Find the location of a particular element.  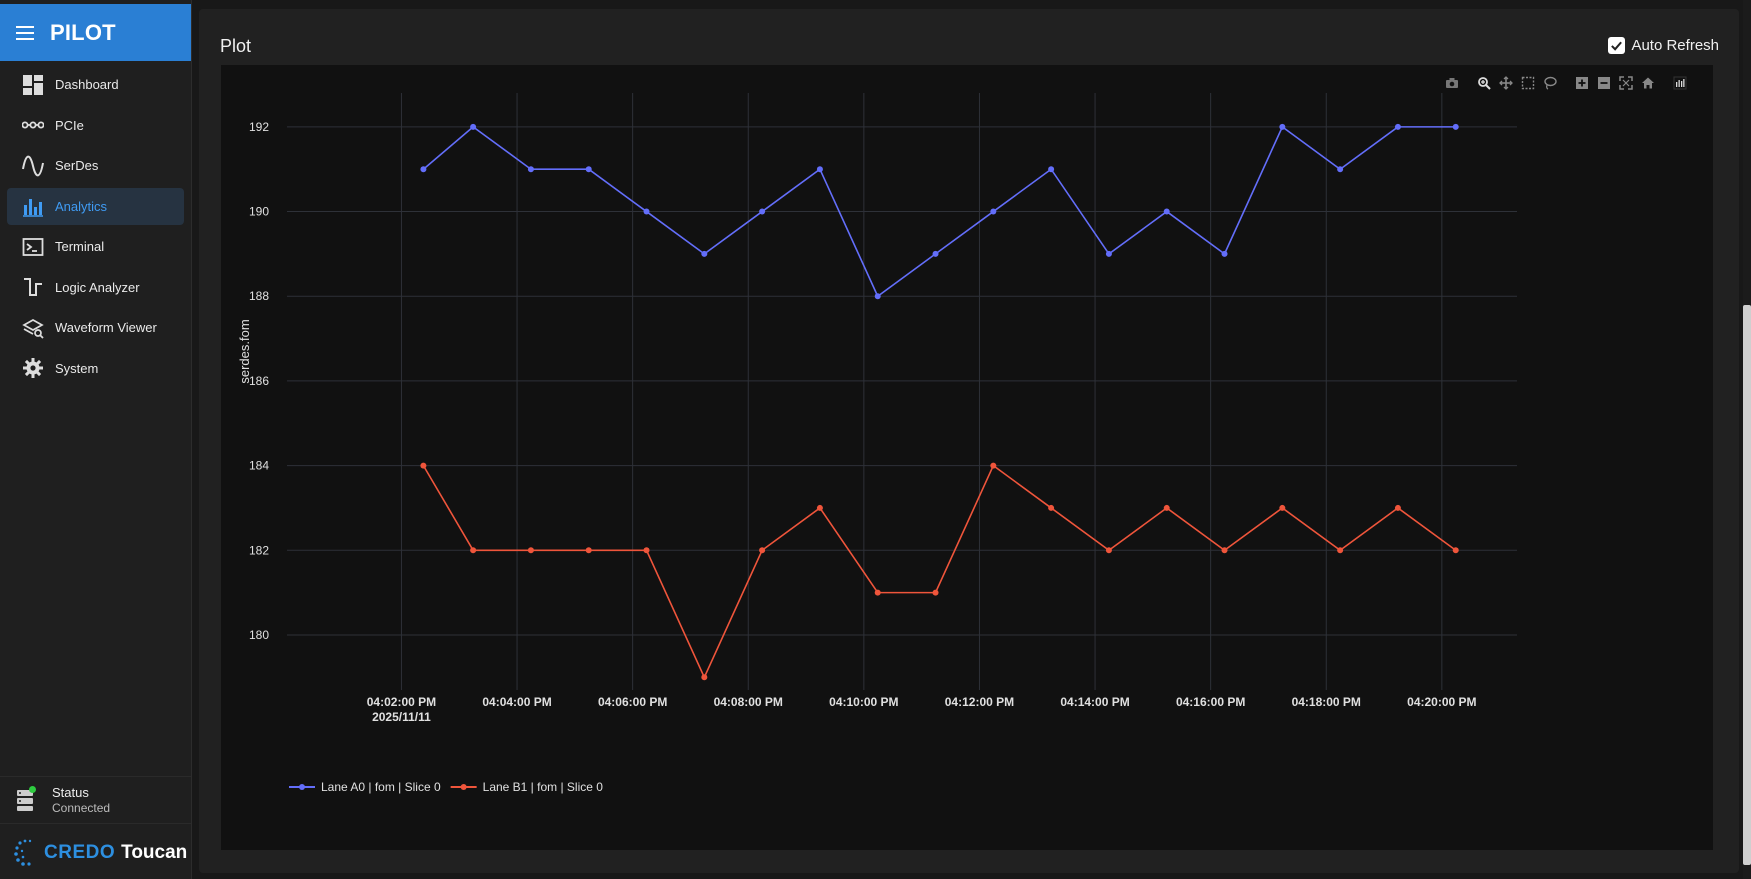

zoom-out-icon is located at coordinates (1604, 83).